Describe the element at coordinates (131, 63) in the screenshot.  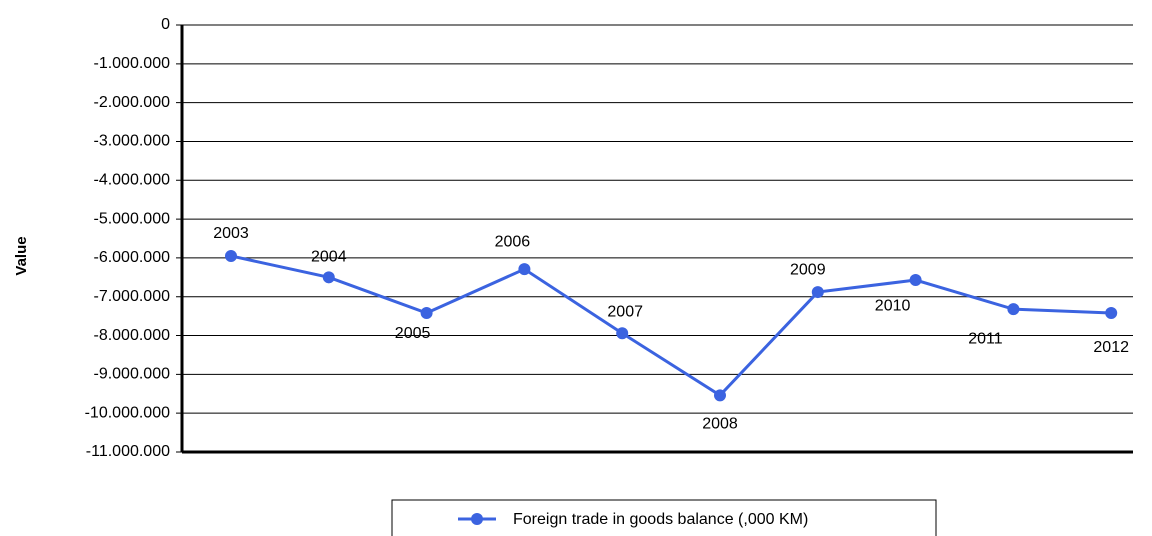
I see `y-tick-label: -1.000.000` at that location.